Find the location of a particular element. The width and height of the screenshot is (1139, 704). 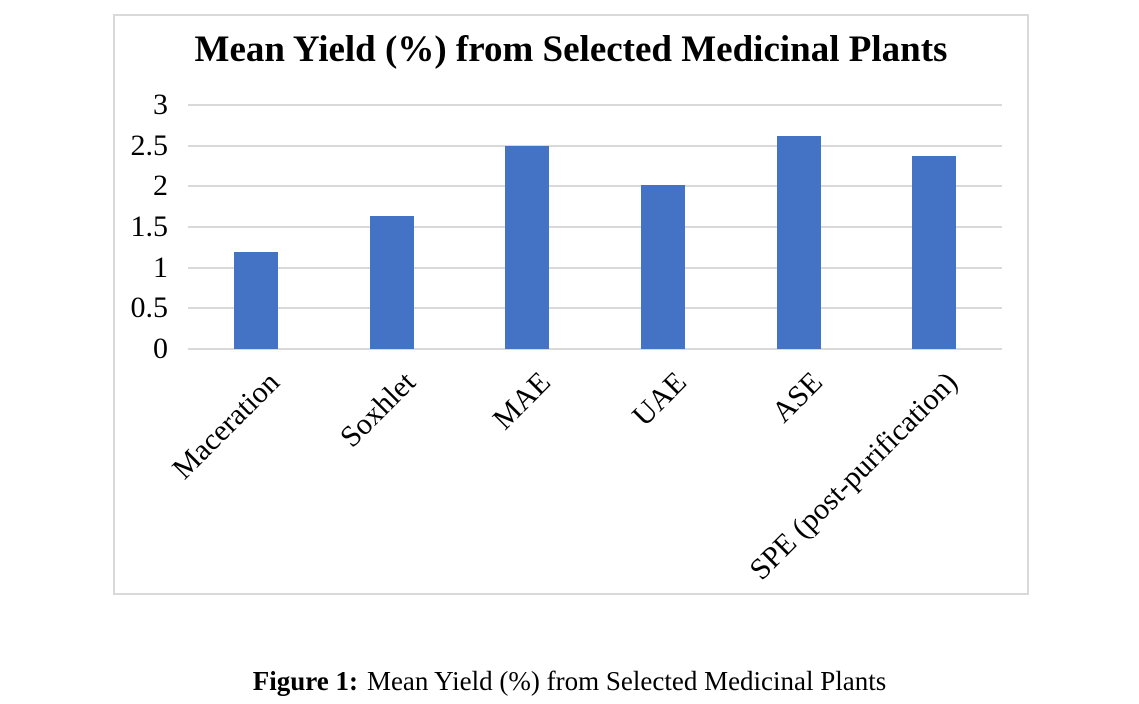

y-tick-label: 0 is located at coordinates (160, 348).